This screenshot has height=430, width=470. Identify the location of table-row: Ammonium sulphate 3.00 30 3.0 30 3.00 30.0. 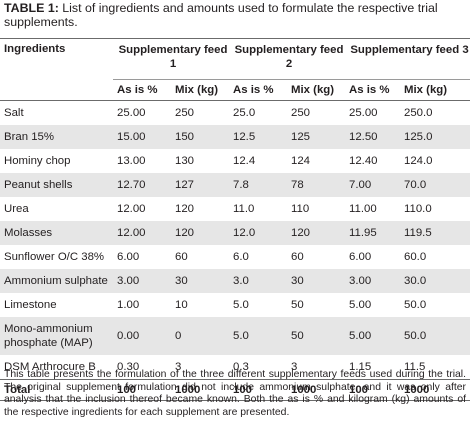
(235, 281).